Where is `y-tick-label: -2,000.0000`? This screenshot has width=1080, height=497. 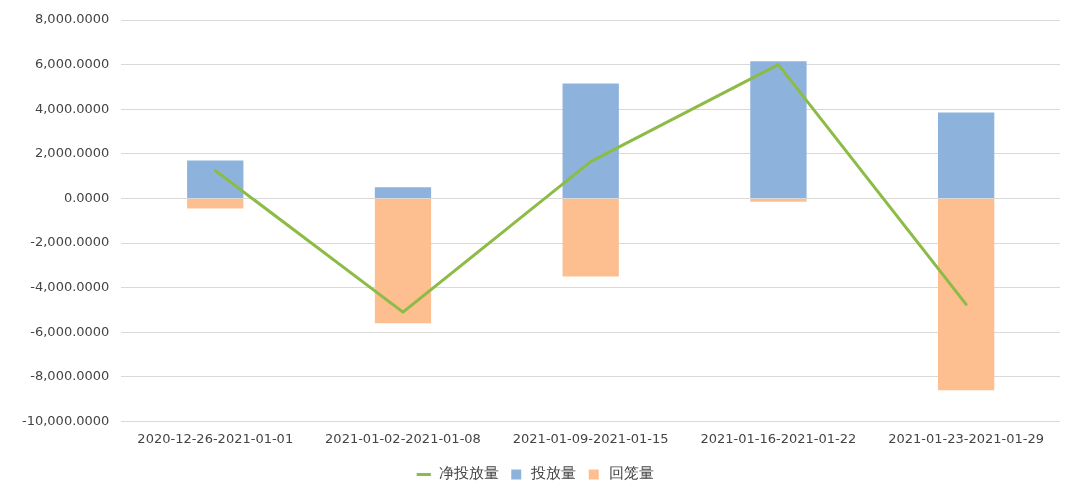 y-tick-label: -2,000.0000 is located at coordinates (70, 242).